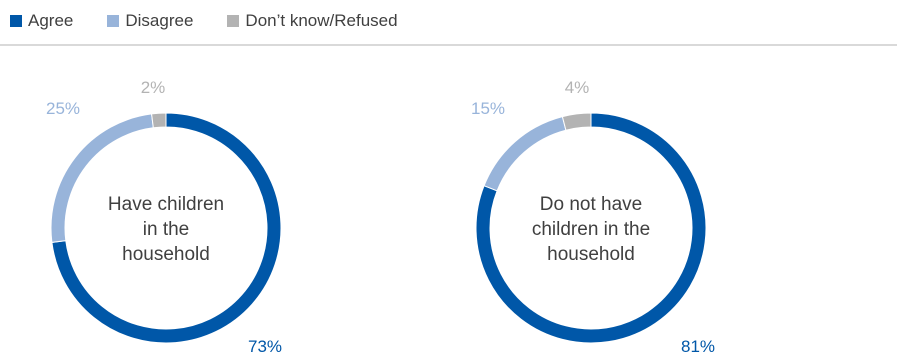 The image size is (897, 356). What do you see at coordinates (113, 21) in the screenshot?
I see `legend-swatch-disagree` at bounding box center [113, 21].